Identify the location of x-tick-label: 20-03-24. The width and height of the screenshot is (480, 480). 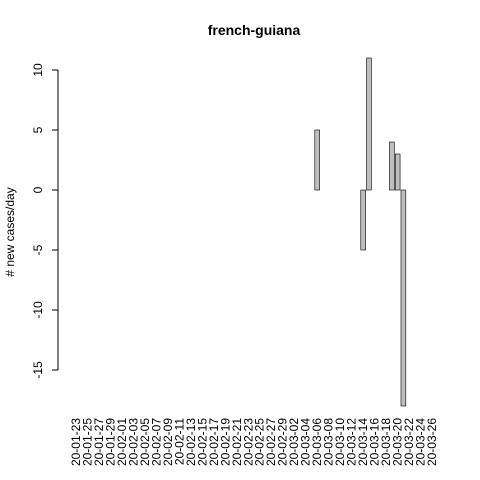
(421, 442).